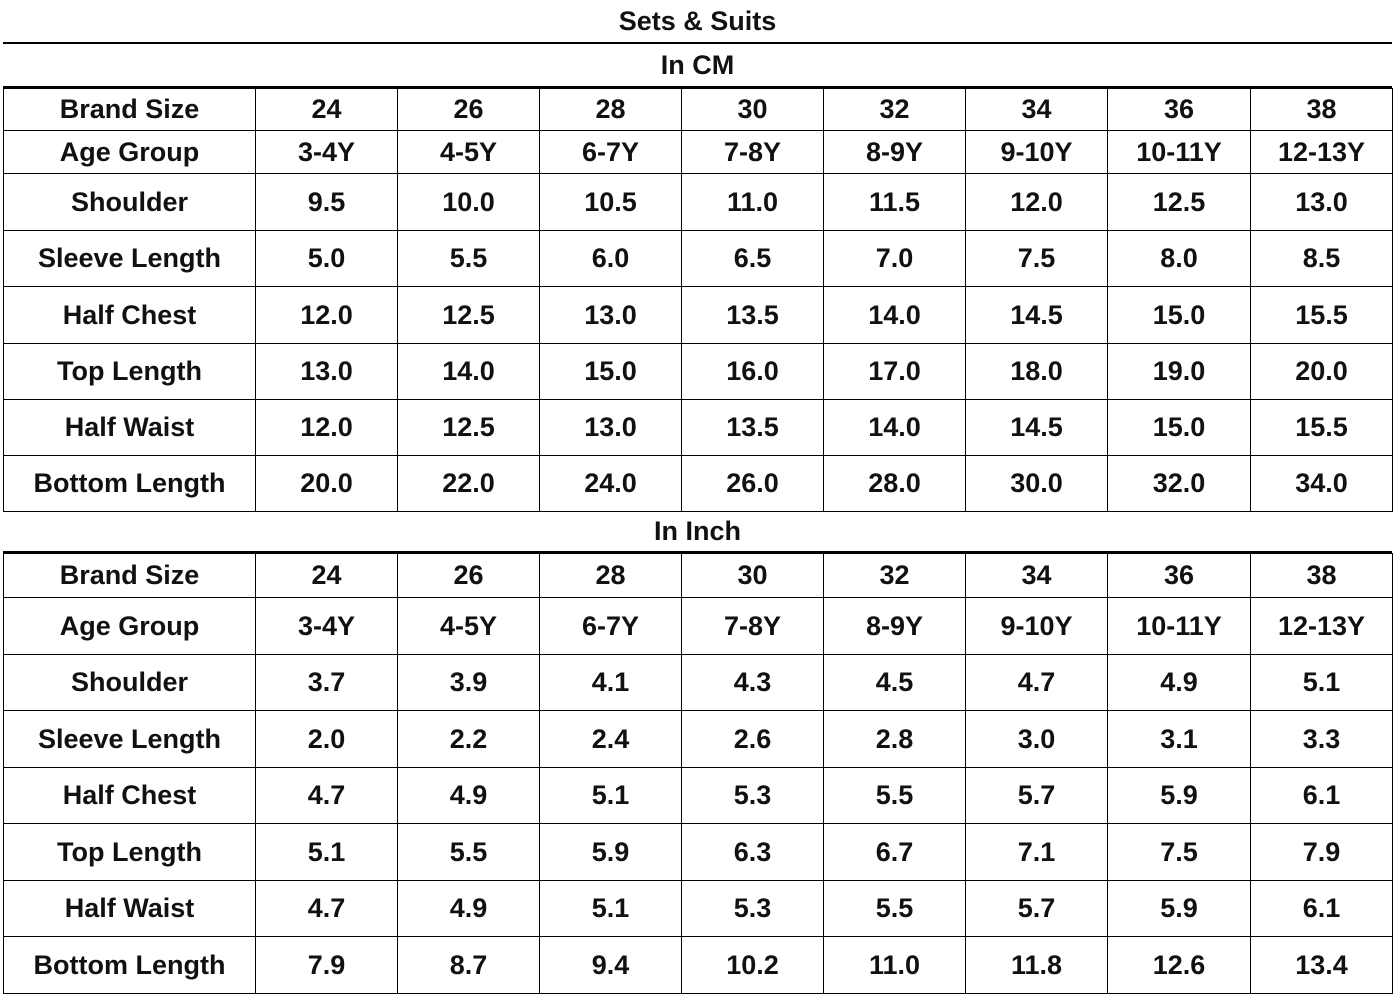 The image size is (1400, 1000). Describe the element at coordinates (1179, 483) in the screenshot. I see `table-cell: 32.0` at that location.